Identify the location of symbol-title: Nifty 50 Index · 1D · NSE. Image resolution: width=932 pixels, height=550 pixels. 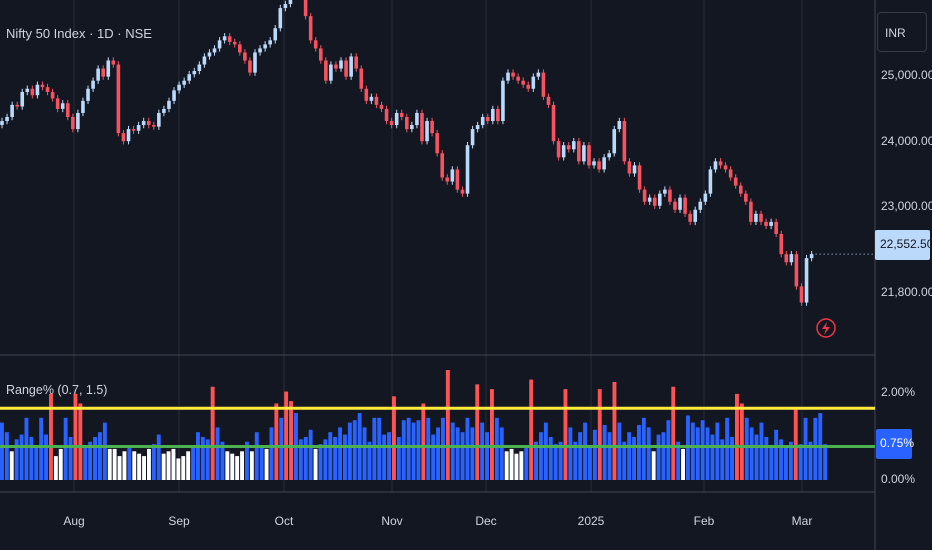
(79, 33).